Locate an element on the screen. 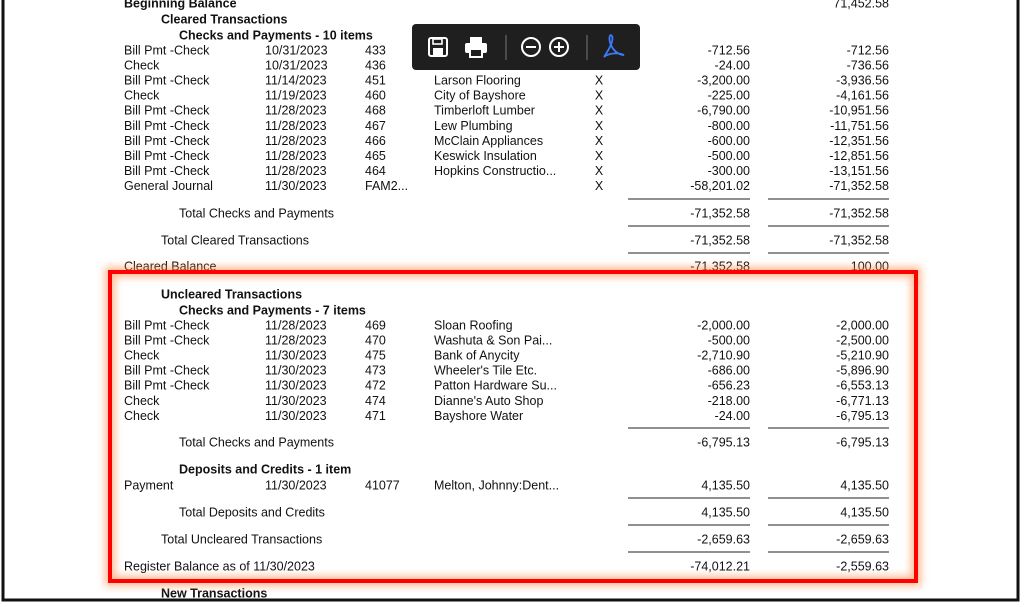  total-balance: 4,135.50 is located at coordinates (864, 512).